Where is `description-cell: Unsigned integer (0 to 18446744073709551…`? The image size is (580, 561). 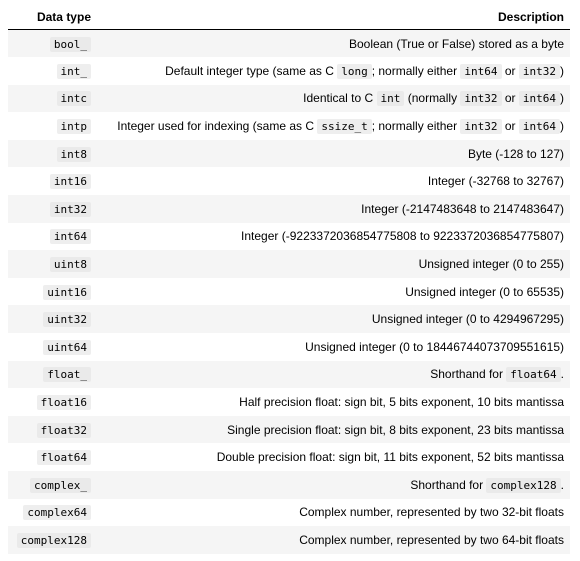 description-cell: Unsigned integer (0 to 18446744073709551… is located at coordinates (332, 347).